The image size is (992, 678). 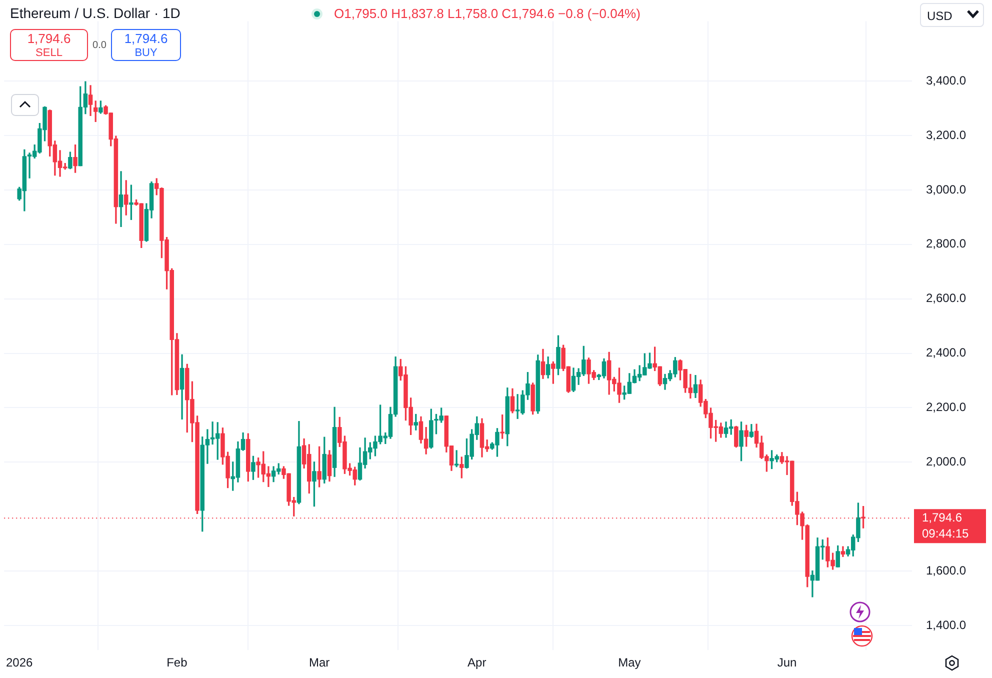 What do you see at coordinates (946, 461) in the screenshot?
I see `y-tick-label: 2,000.0` at bounding box center [946, 461].